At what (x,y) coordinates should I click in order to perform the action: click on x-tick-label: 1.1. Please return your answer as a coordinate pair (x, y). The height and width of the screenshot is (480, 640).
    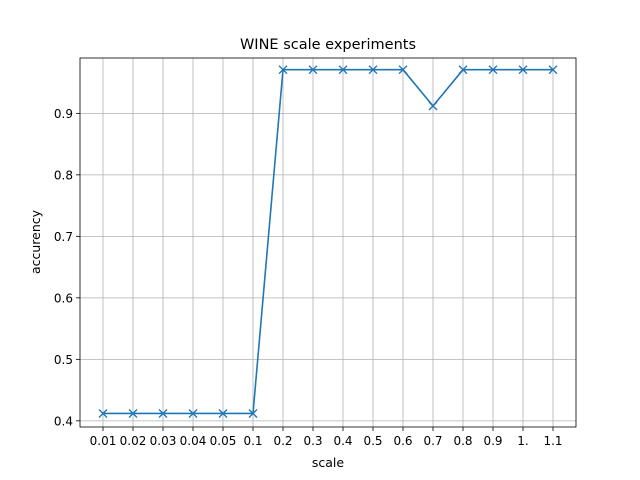
    Looking at the image, I should click on (552, 441).